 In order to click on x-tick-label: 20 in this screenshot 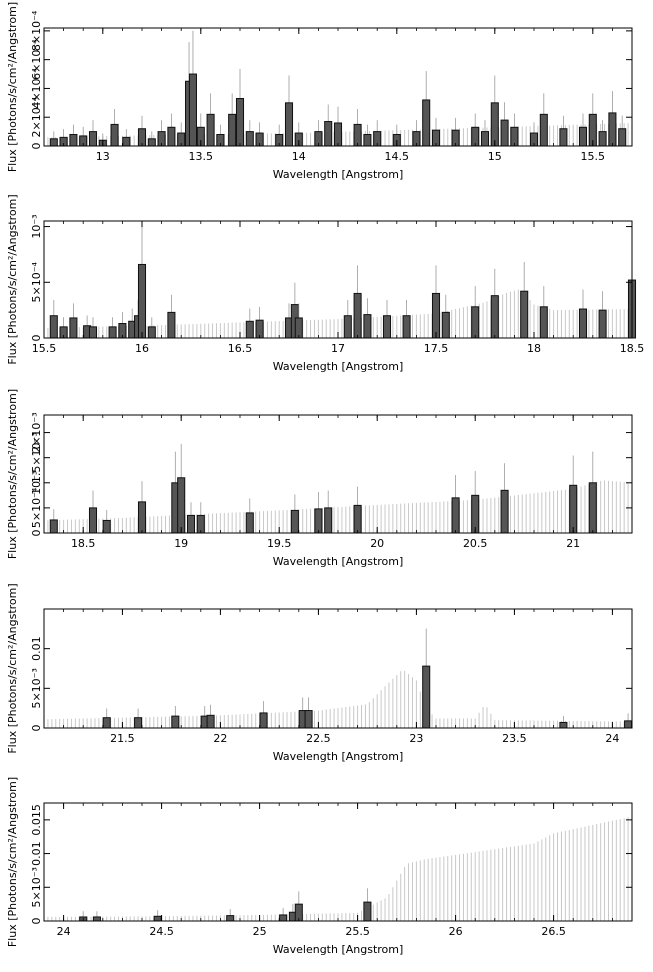, I will do `click(377, 543)`.